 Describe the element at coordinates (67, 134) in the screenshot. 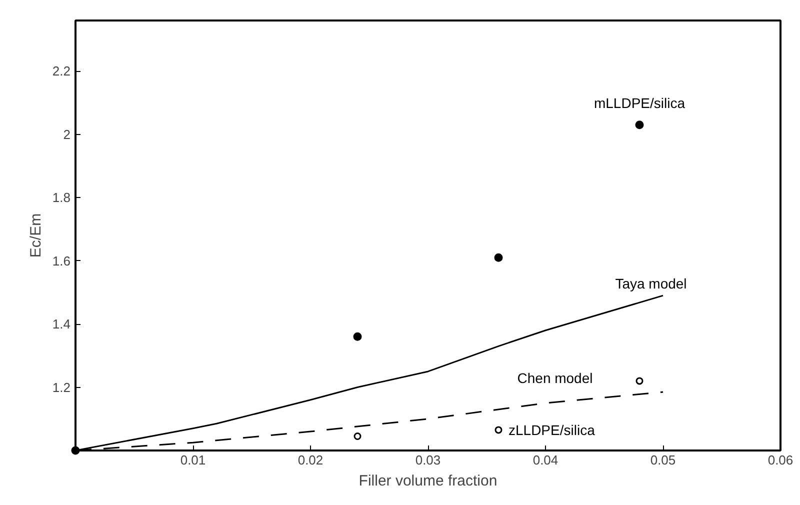

I see `y-tick-label: 2` at that location.